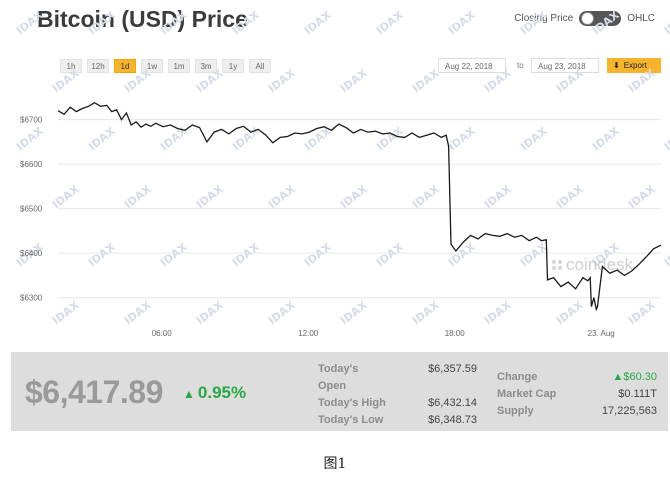 The image size is (670, 477). Describe the element at coordinates (600, 264) in the screenshot. I see `coindesk-text: coindesk` at that location.